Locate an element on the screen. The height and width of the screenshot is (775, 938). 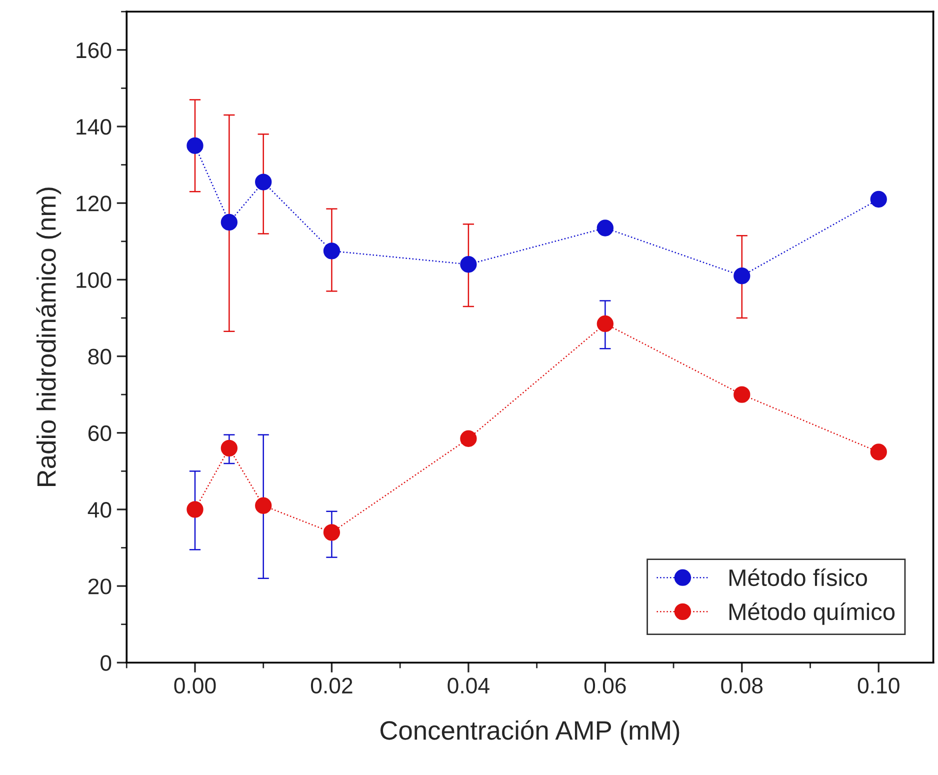
x-tick-label: 0.06 is located at coordinates (605, 686).